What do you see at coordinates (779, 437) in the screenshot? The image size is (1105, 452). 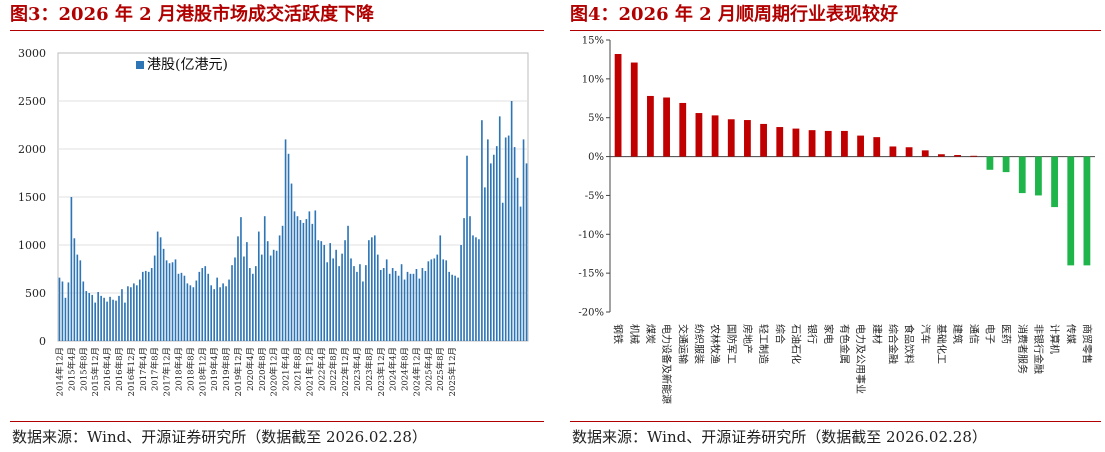 I see `right-chart-source: 数据来源：Wind、开源证券研究所（数据截至 2026.02.28）` at bounding box center [779, 437].